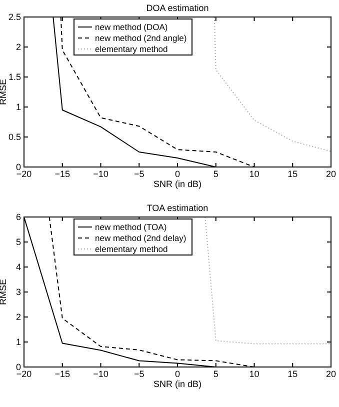  I want to click on line-series, so click(272, 84).